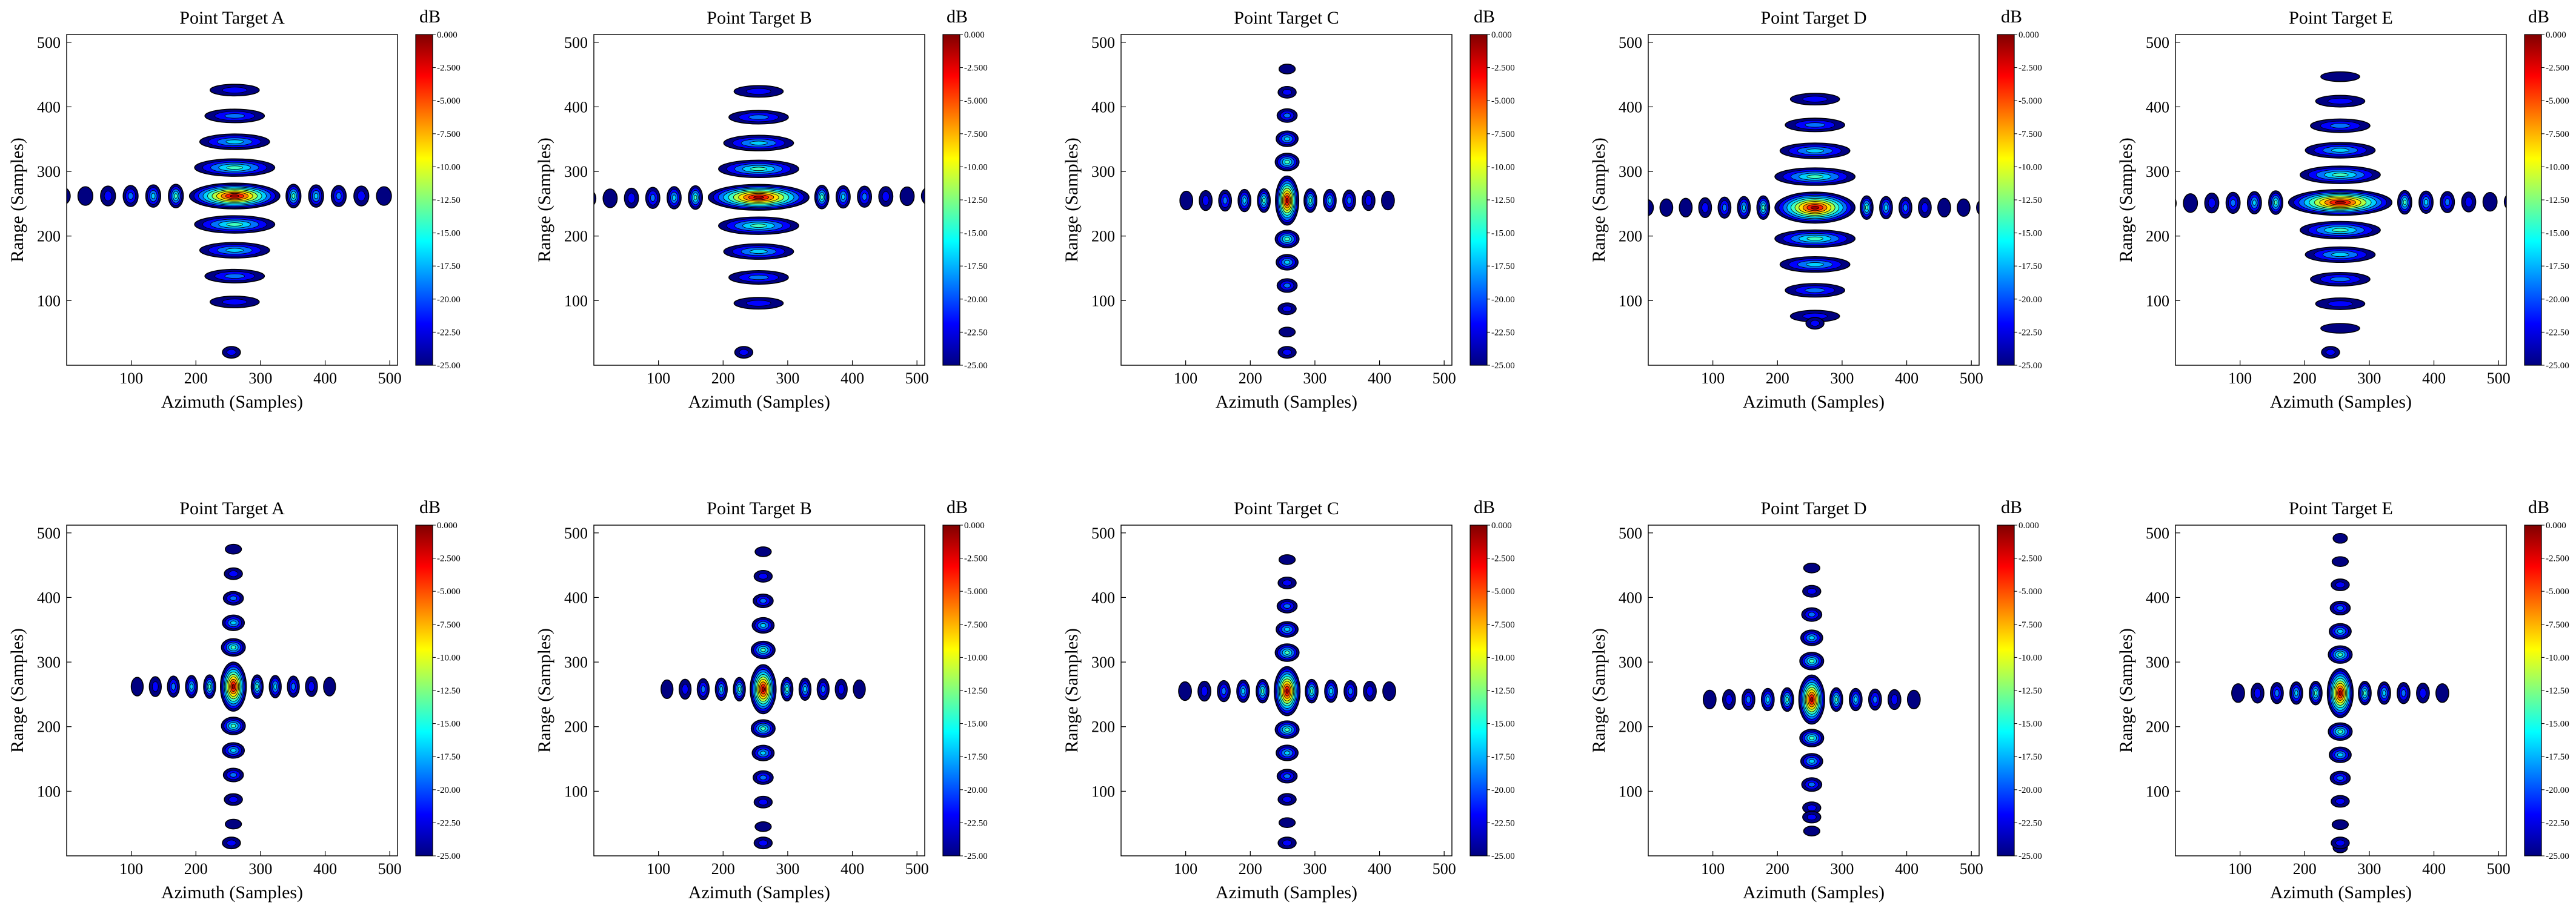  What do you see at coordinates (917, 869) in the screenshot?
I see `x-tick-label: 500` at bounding box center [917, 869].